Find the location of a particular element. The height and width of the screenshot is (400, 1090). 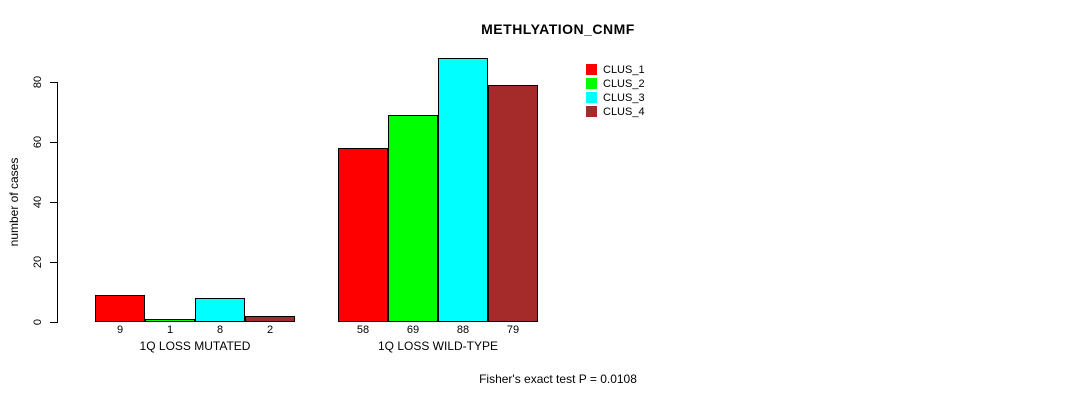

chart-title: METHLYATION_CNMF is located at coordinates (558, 29).